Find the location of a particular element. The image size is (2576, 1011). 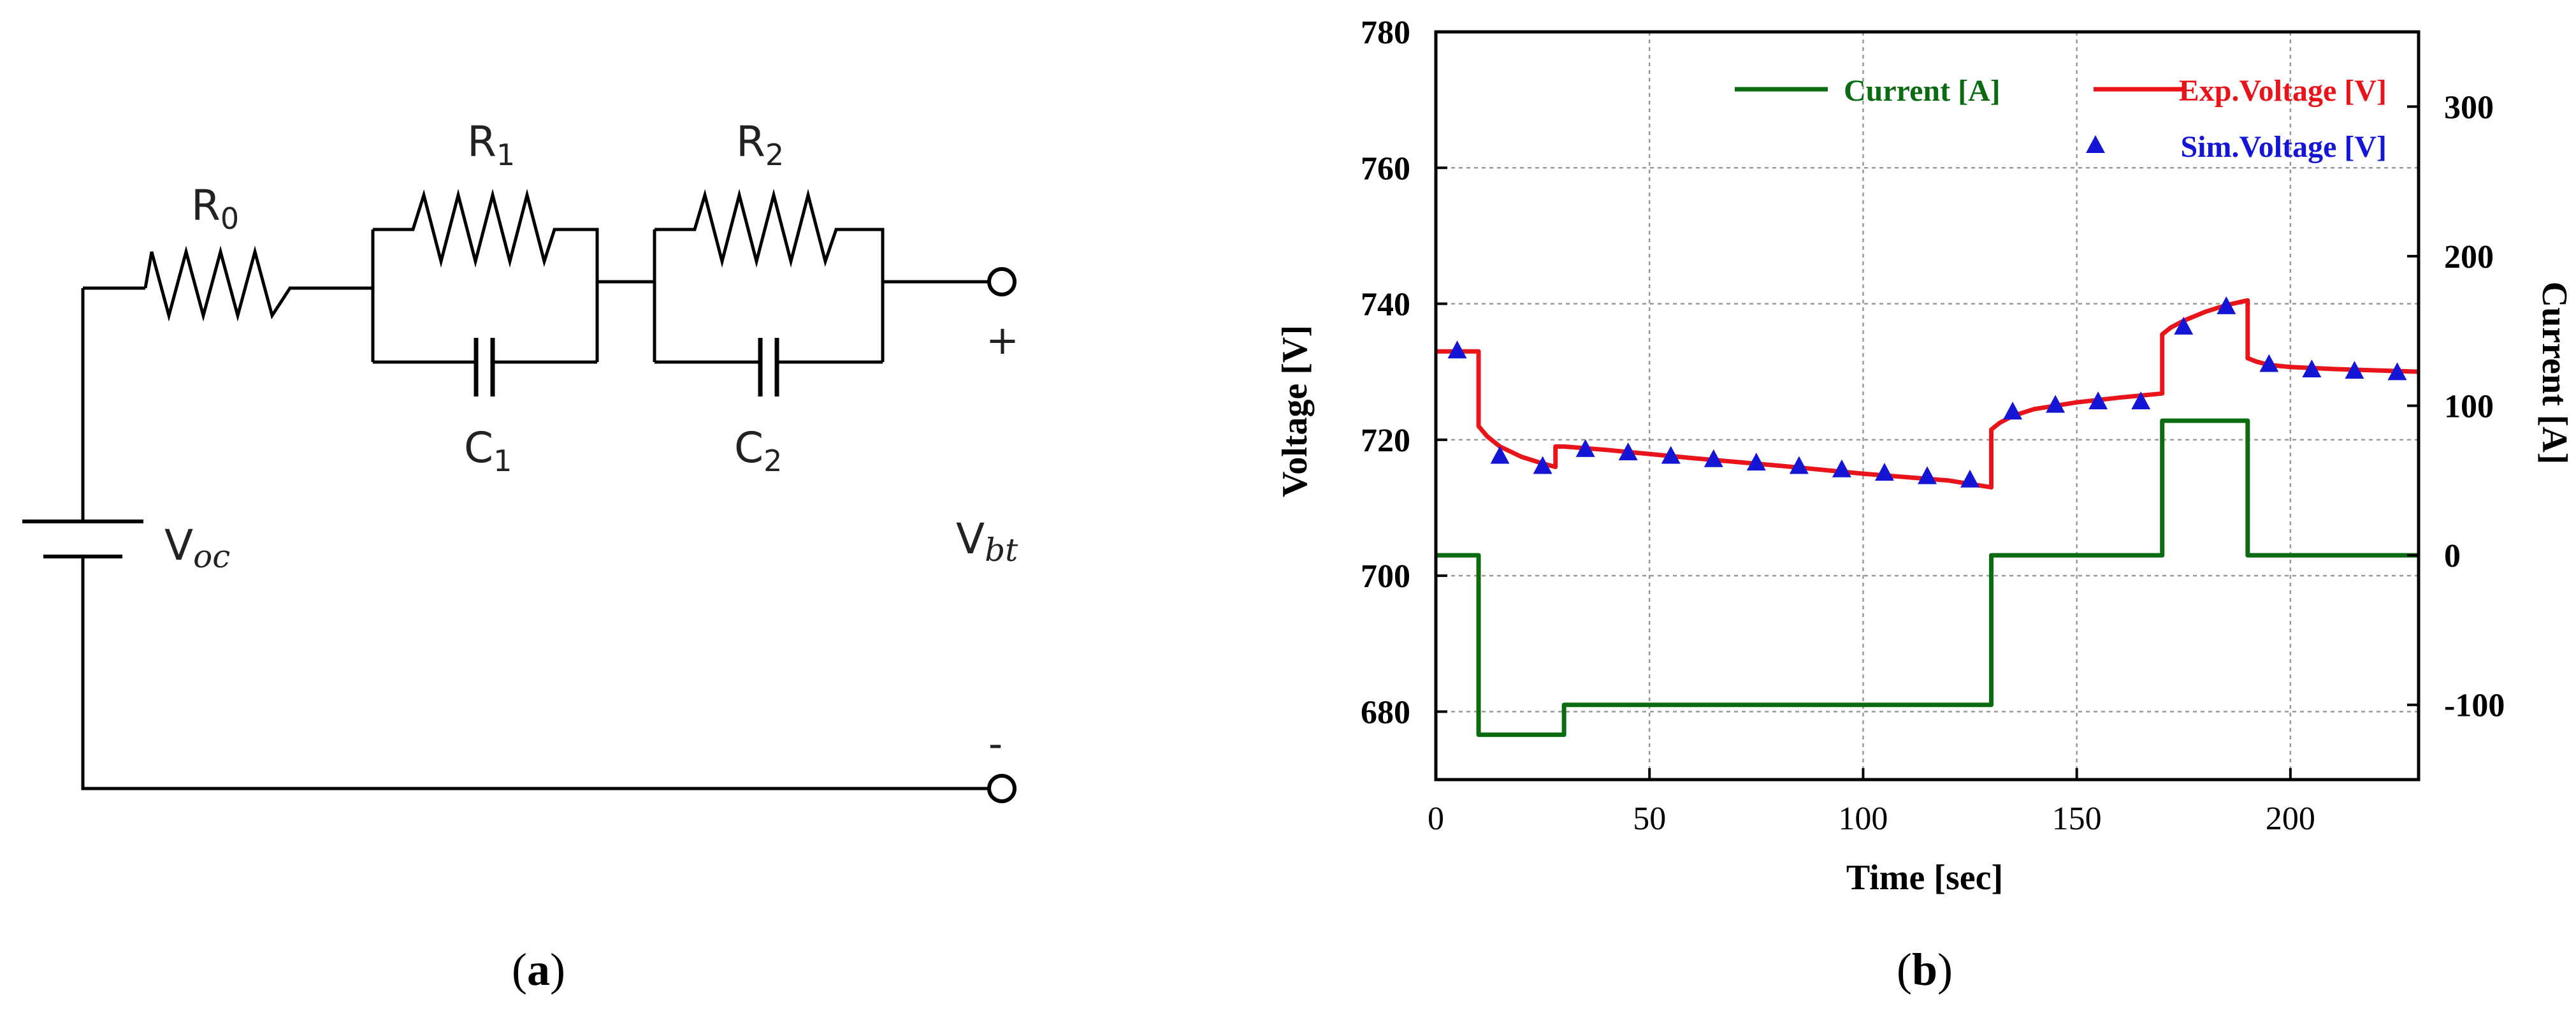

series-sim-voltage is located at coordinates (1927, 392).